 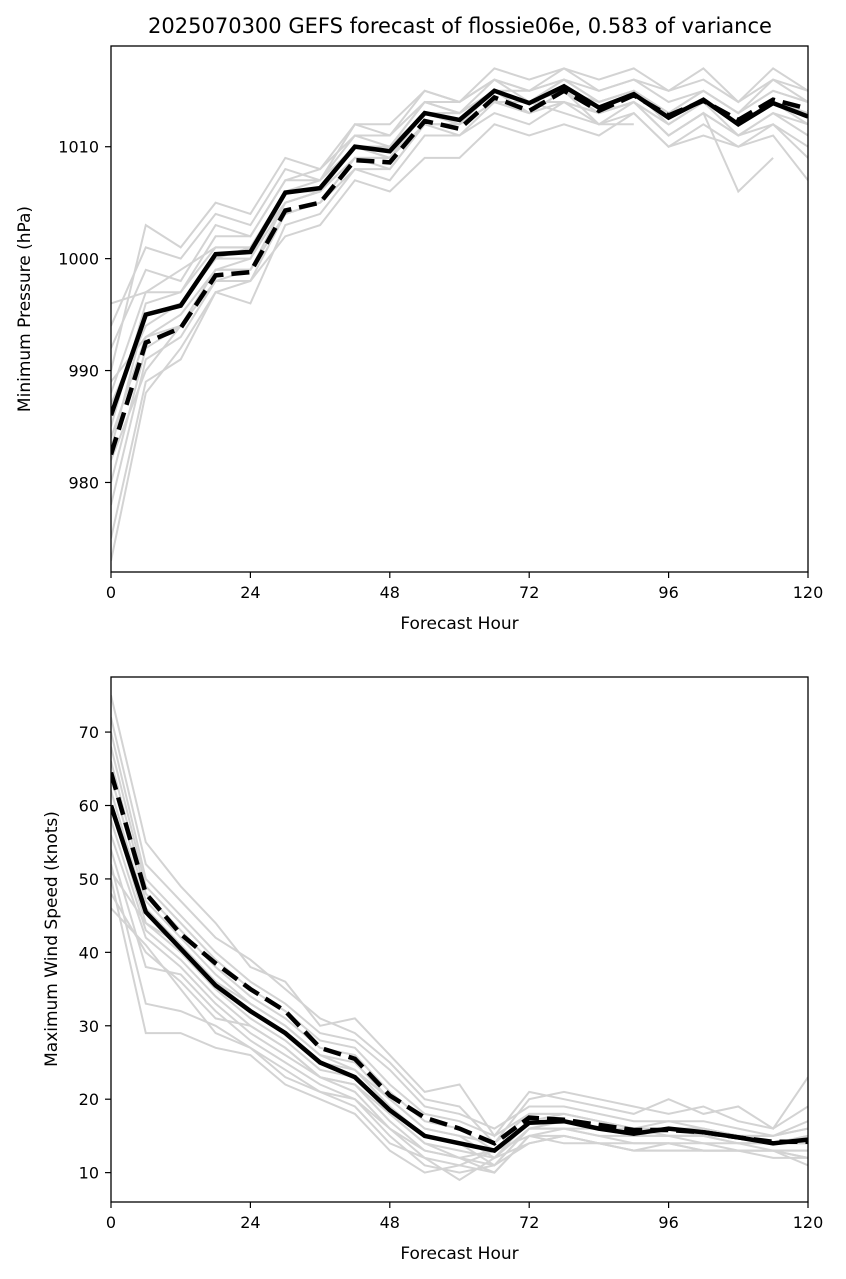 What do you see at coordinates (390, 1222) in the screenshot?
I see `wind-x-tick-label: 48` at bounding box center [390, 1222].